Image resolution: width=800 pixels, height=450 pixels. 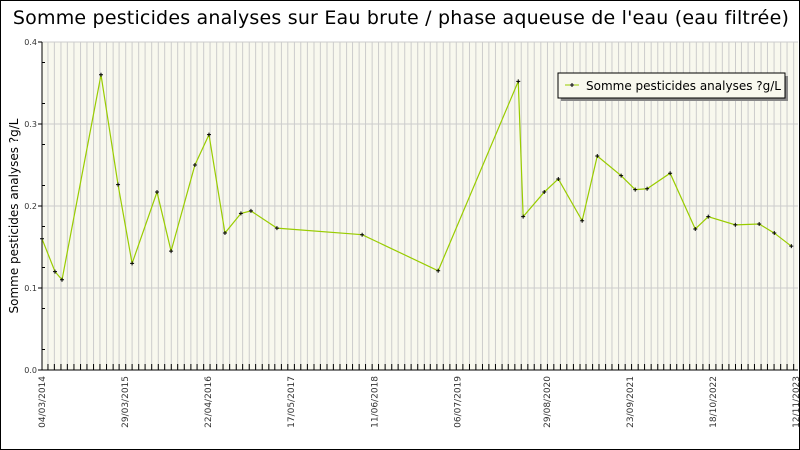 What do you see at coordinates (209, 402) in the screenshot?
I see `x-tick-label: 22/04/2016` at bounding box center [209, 402].